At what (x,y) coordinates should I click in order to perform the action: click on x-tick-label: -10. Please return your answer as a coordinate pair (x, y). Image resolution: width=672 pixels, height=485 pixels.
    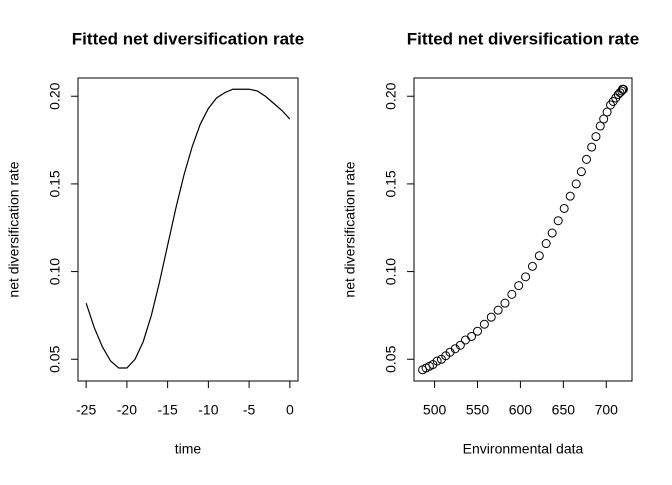
    Looking at the image, I should click on (208, 410).